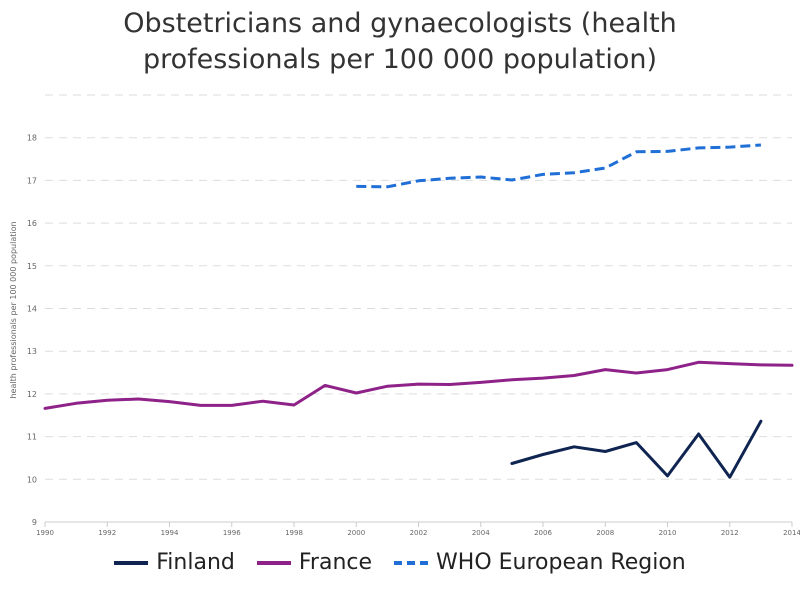 This screenshot has height=600, width=800. Describe the element at coordinates (561, 562) in the screenshot. I see `legend-label-who-european-region: WHO European Region` at that location.